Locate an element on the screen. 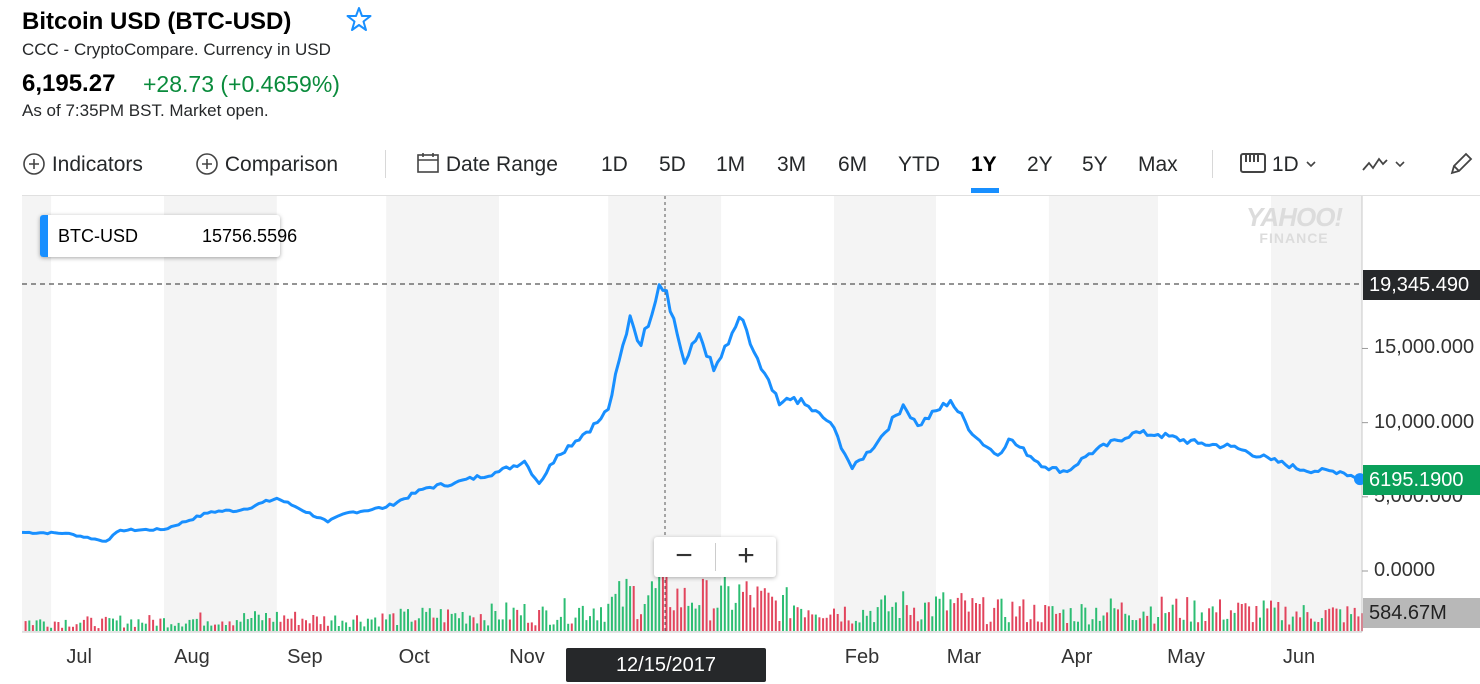  draw-button is located at coordinates (1461, 166).